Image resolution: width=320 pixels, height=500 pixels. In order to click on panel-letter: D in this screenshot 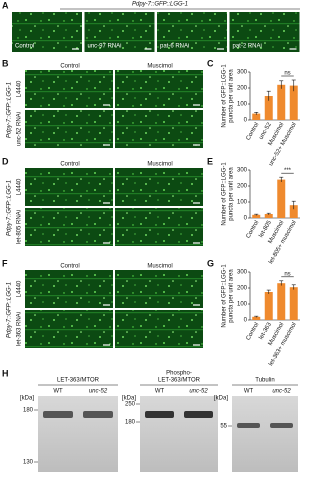, I will do `click(5, 161)`.